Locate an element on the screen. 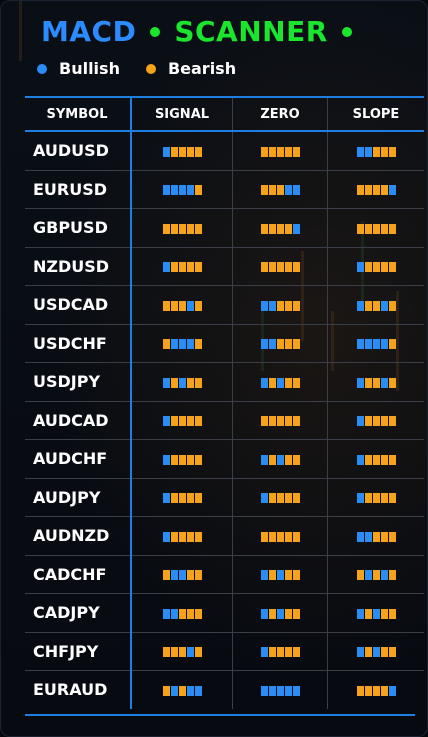 The width and height of the screenshot is (428, 737). table-row: AUDNZD is located at coordinates (224, 536).